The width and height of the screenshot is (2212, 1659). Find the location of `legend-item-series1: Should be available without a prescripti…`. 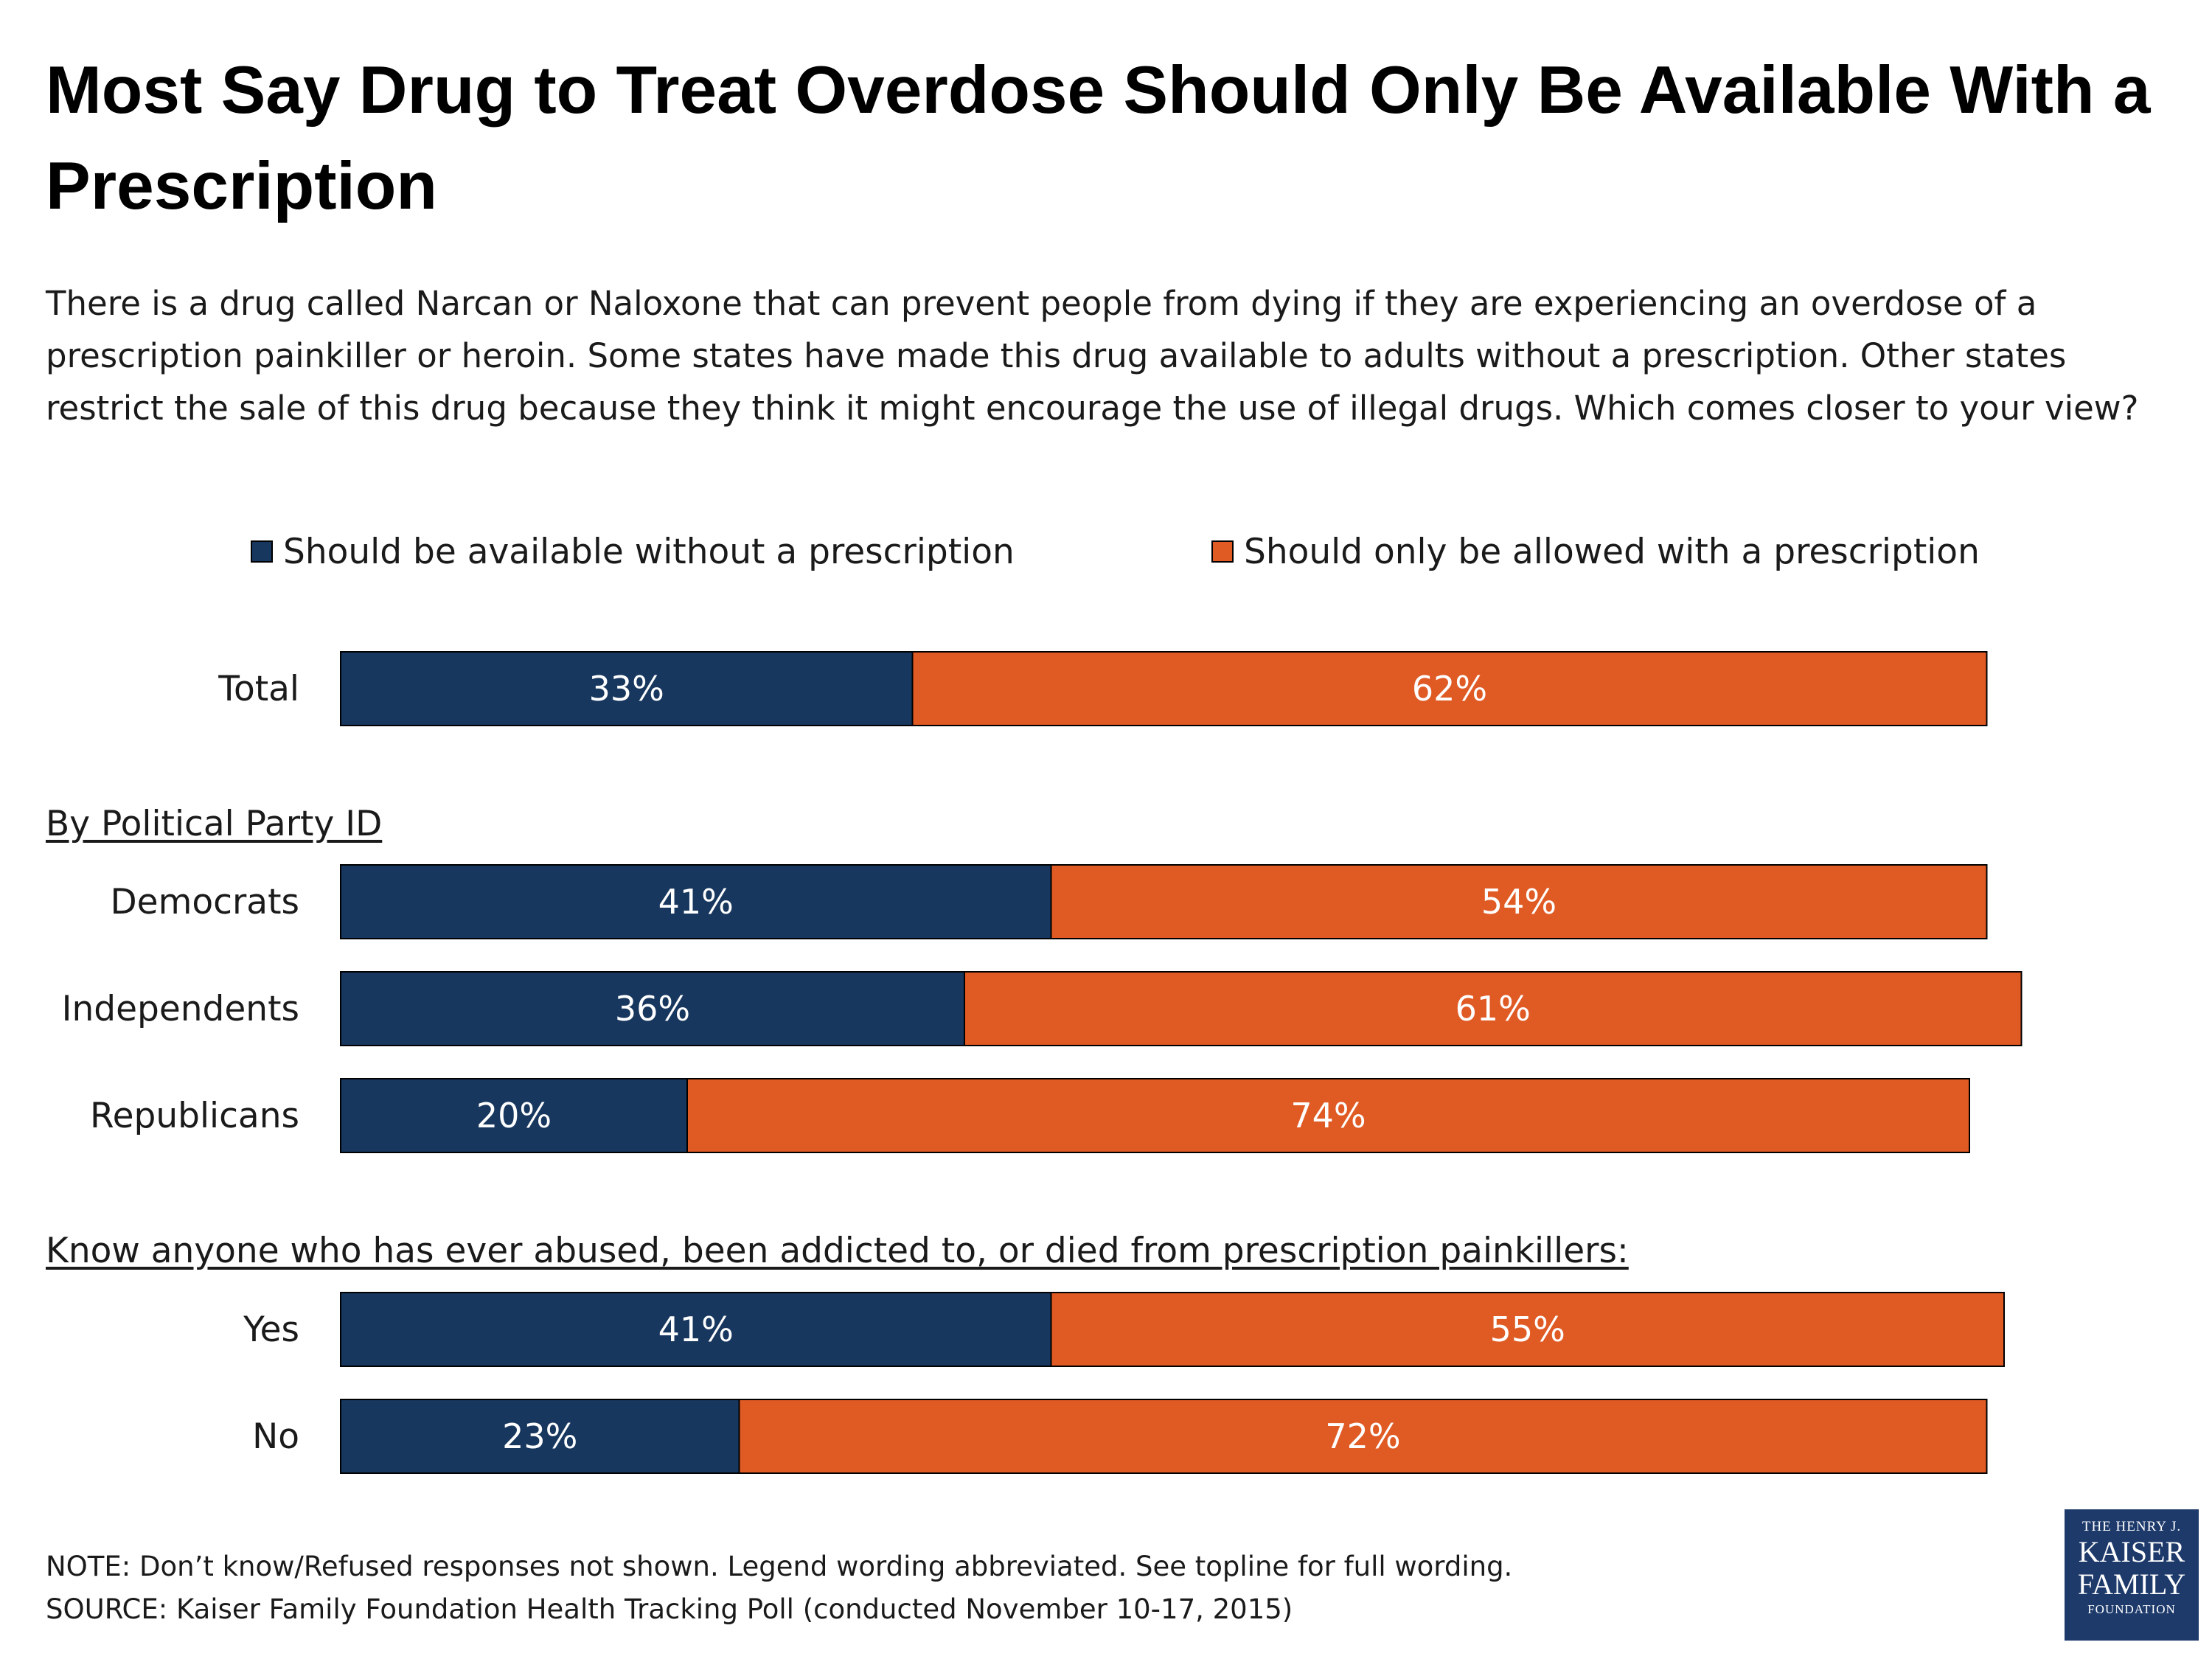

legend-item-series1: Should be available without a prescripti… is located at coordinates (633, 551).